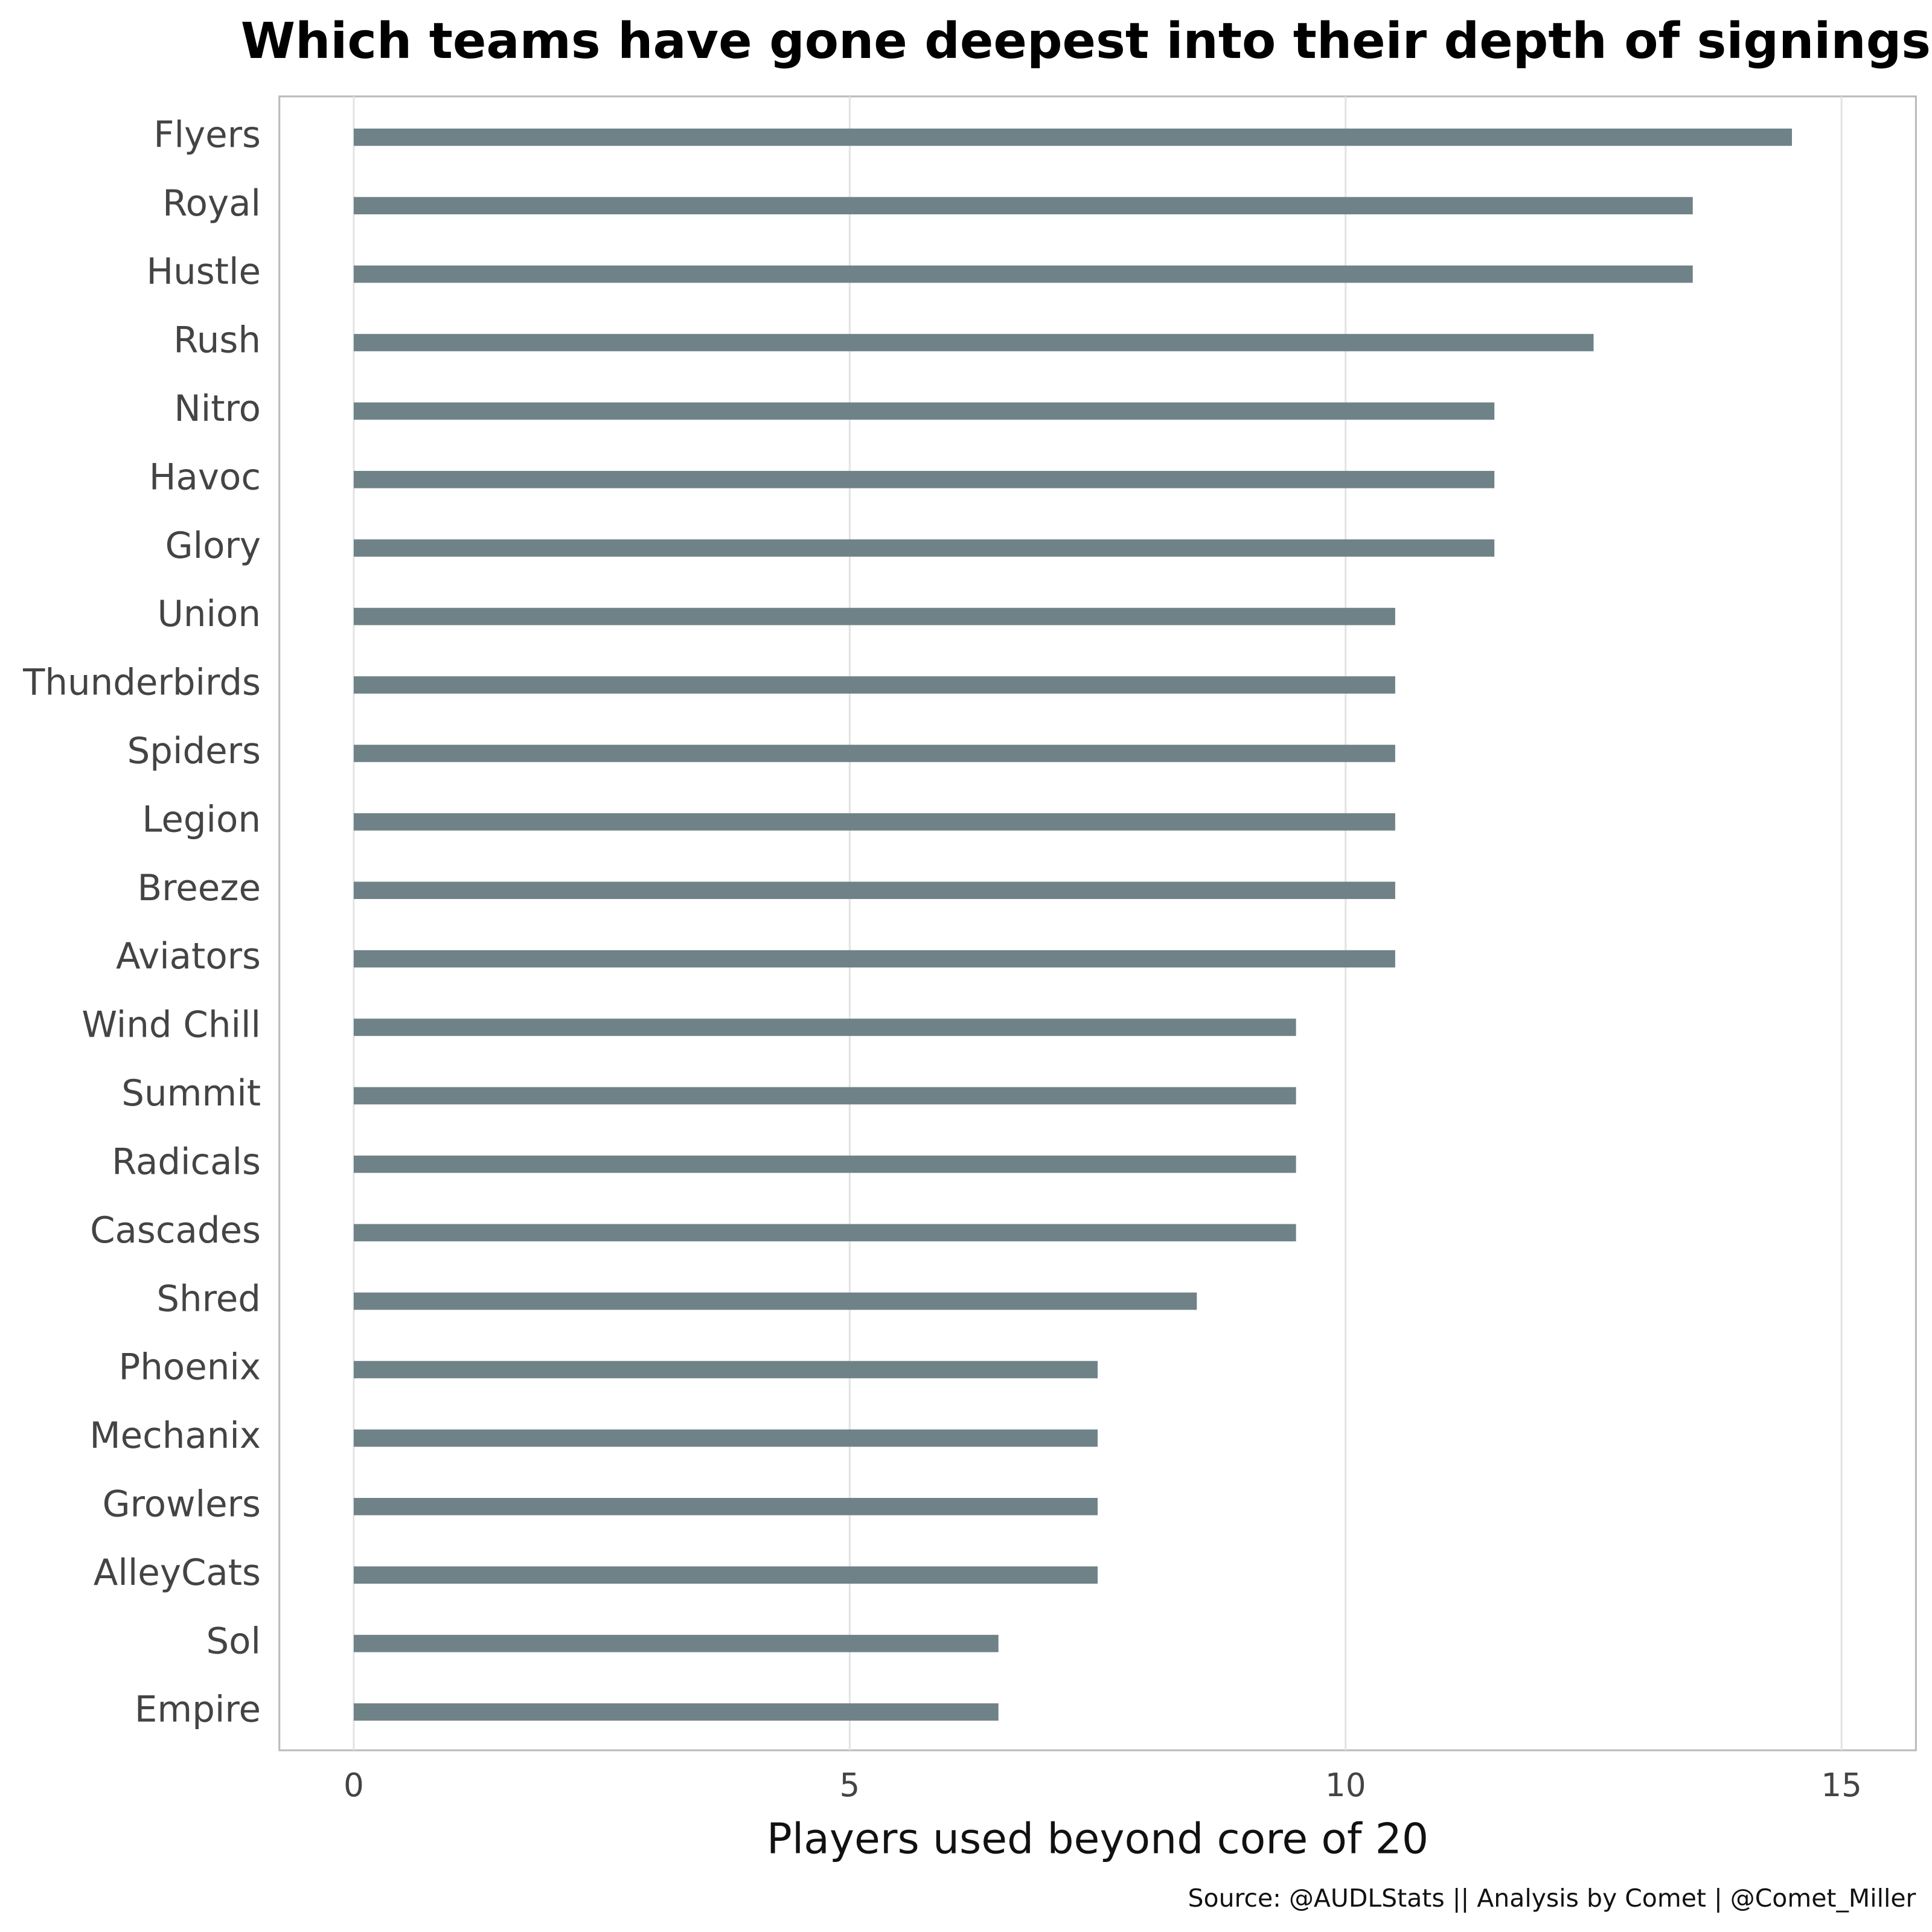 The image size is (1932, 1932). What do you see at coordinates (217, 341) in the screenshot?
I see `y-tick-label: Rush` at bounding box center [217, 341].